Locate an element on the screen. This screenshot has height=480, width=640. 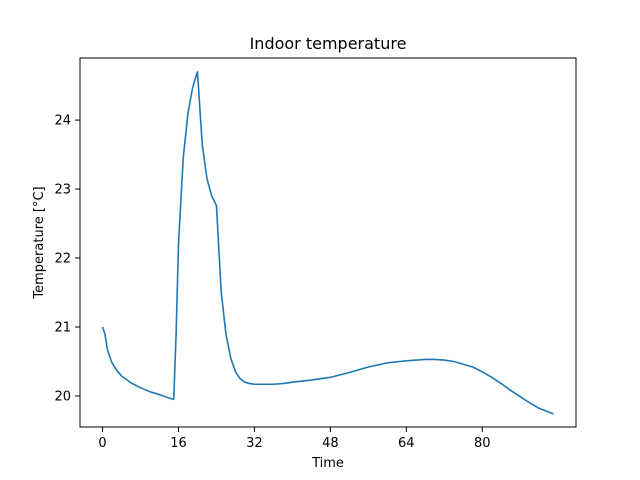
y-tick-label-1: 21 is located at coordinates (62, 327).